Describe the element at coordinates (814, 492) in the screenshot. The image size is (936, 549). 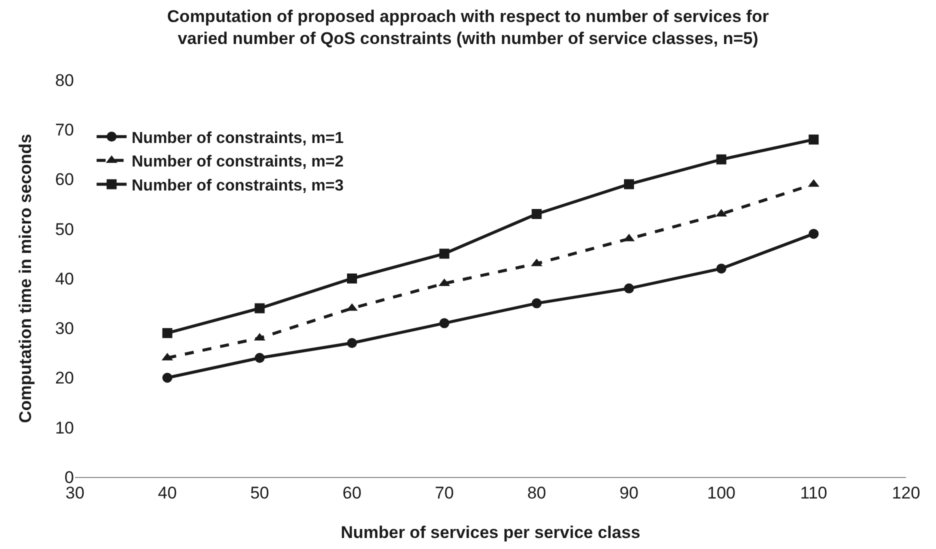
I see `x-tick-label: 110` at that location.